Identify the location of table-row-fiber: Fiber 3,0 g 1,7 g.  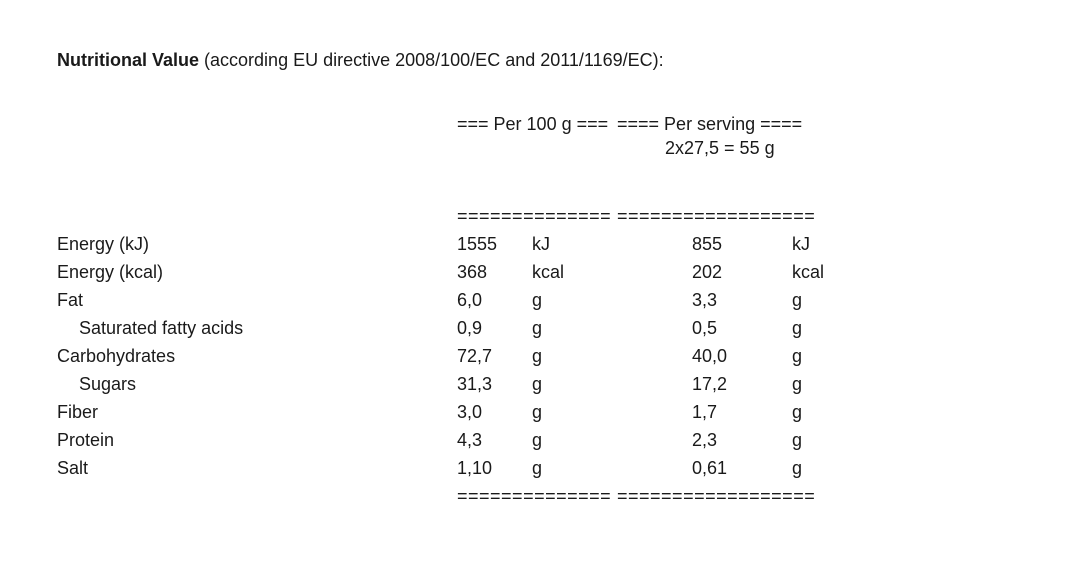
(563, 412).